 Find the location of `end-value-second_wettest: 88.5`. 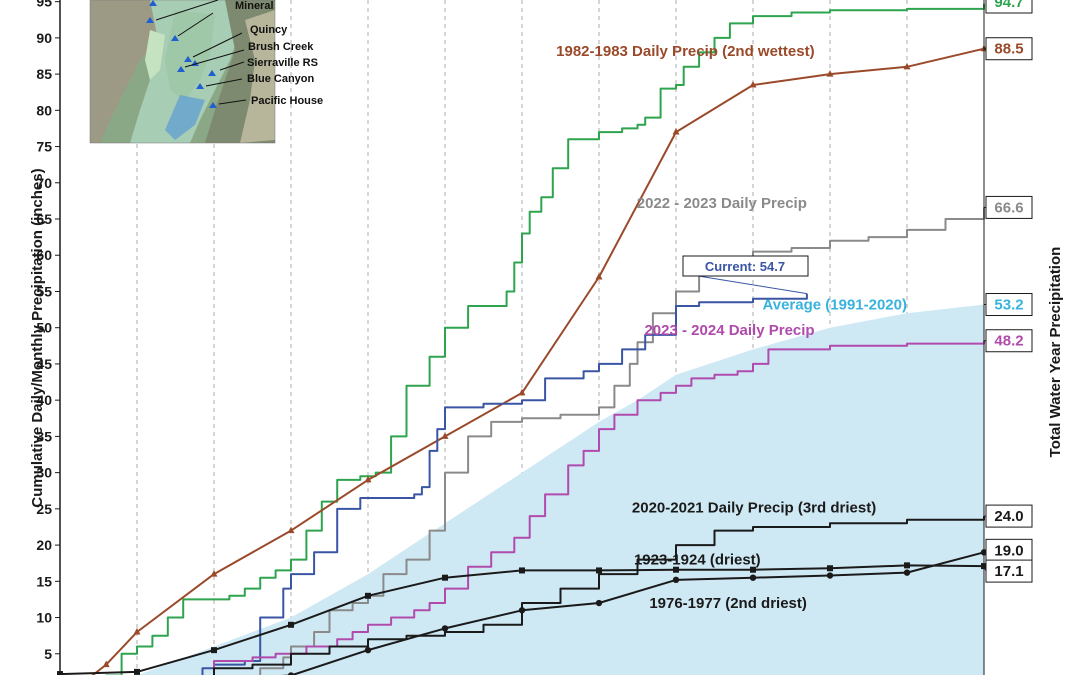

end-value-second_wettest: 88.5 is located at coordinates (1008, 49).